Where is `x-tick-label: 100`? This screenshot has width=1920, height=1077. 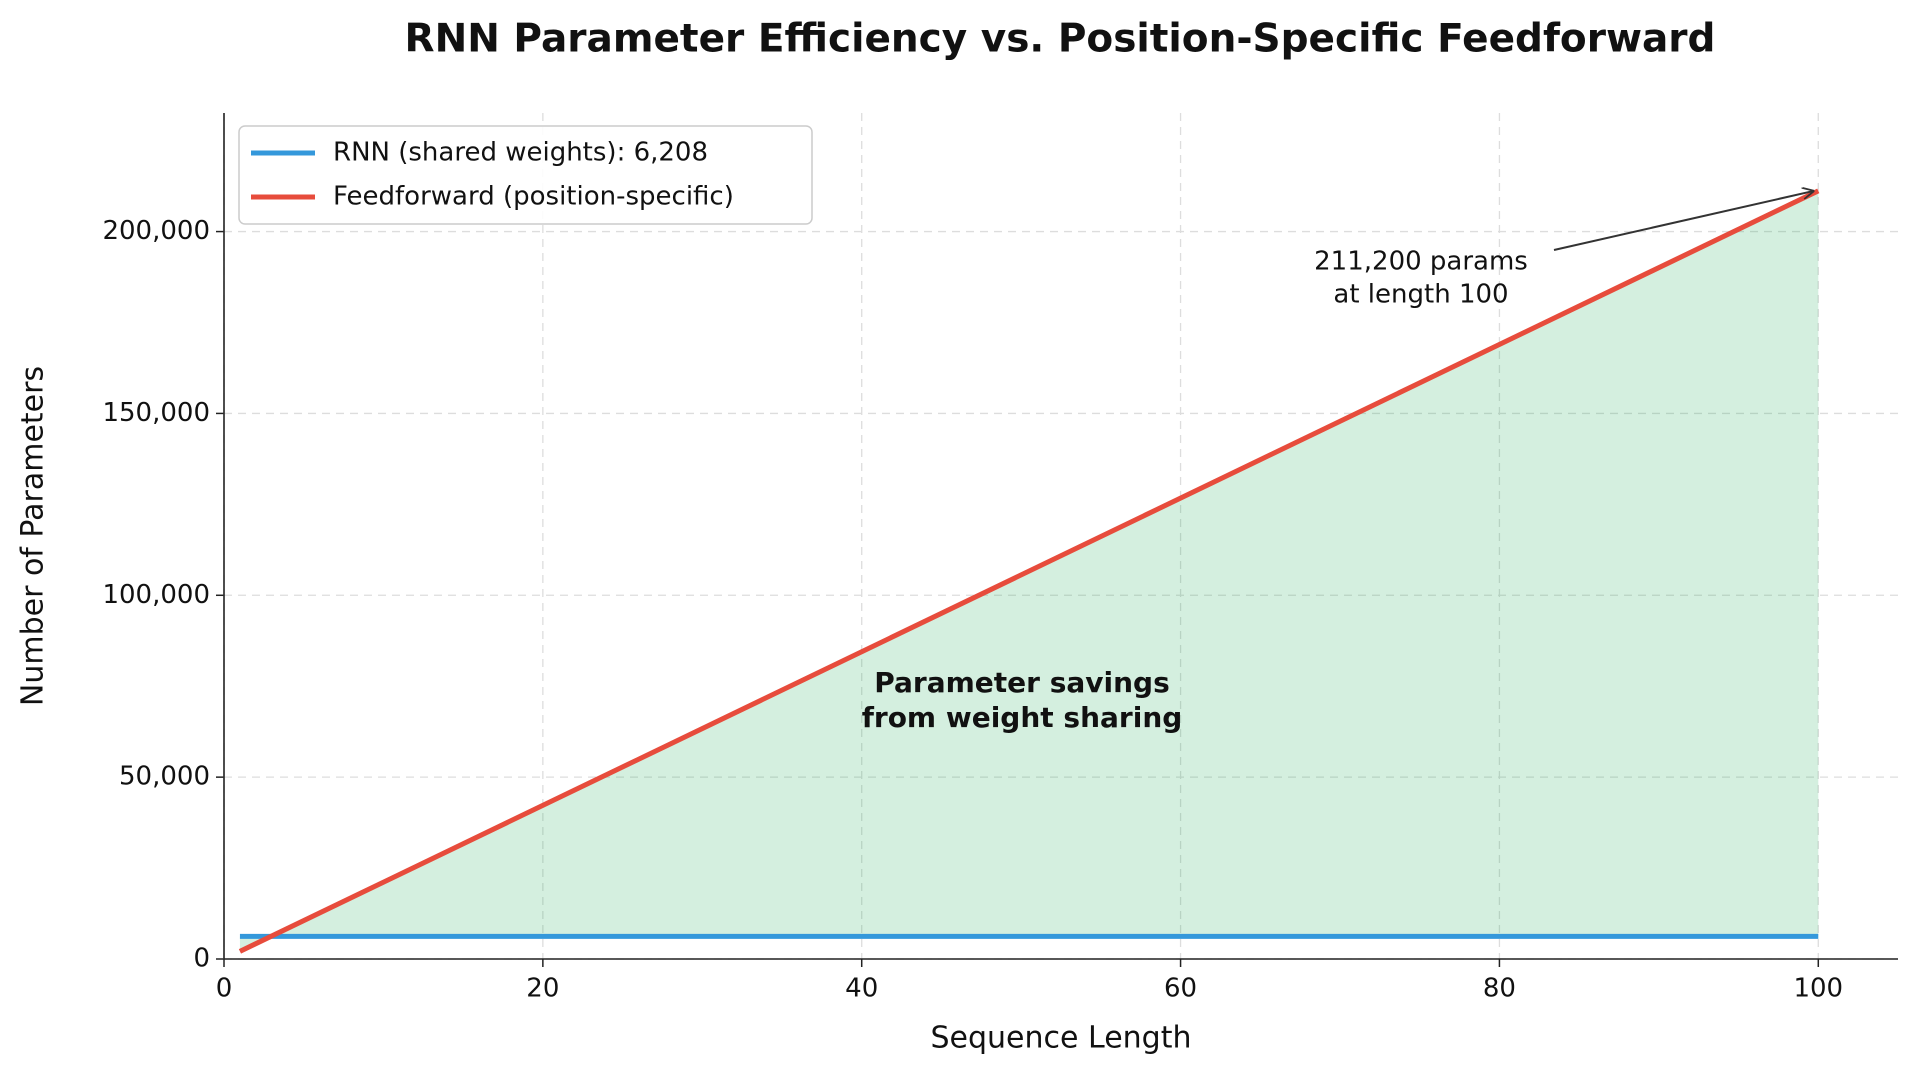
x-tick-label: 100 is located at coordinates (1818, 989).